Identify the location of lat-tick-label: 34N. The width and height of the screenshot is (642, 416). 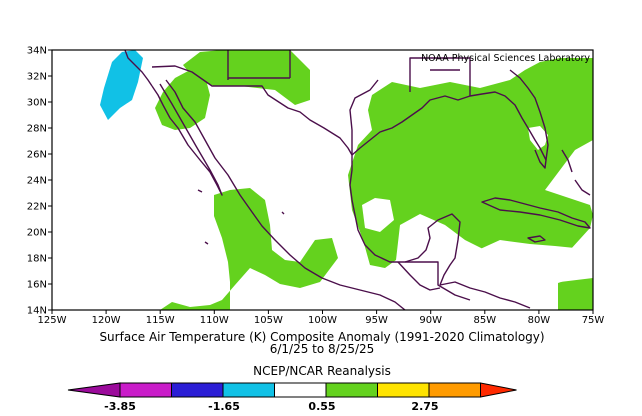
(37, 51).